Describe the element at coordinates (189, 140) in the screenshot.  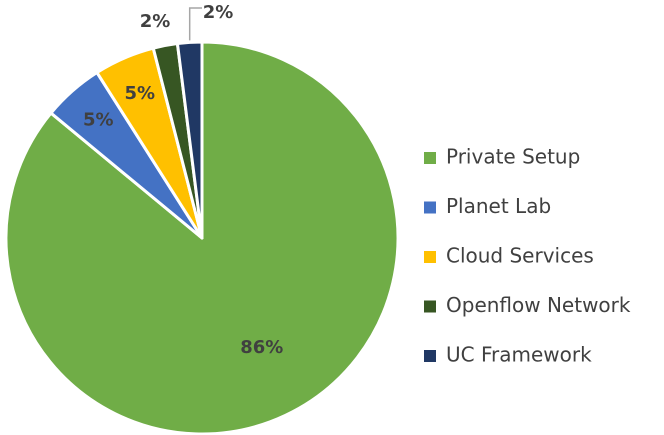
I see `pie-slice-uc-framework` at that location.